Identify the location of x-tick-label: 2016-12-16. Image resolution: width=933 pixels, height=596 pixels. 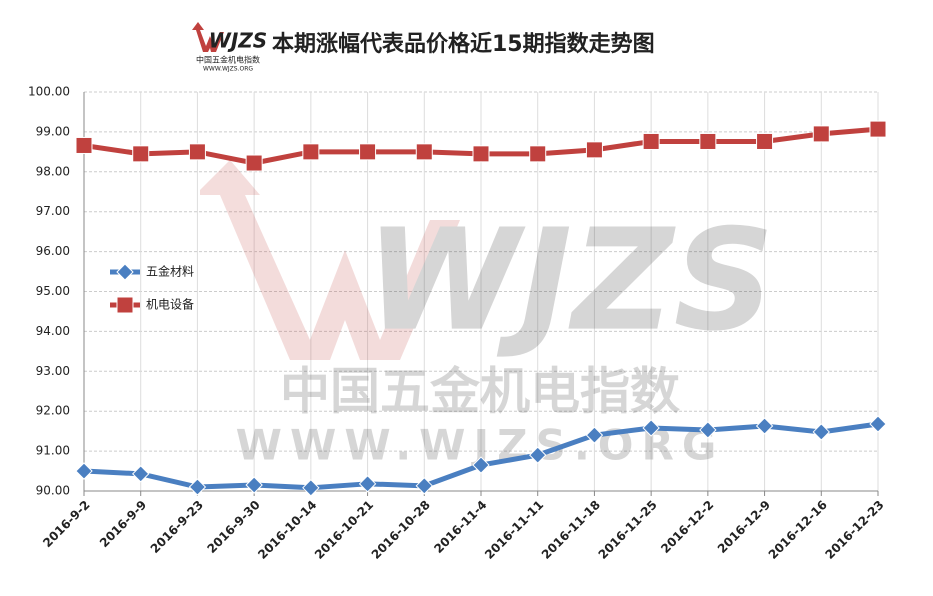
(798, 530).